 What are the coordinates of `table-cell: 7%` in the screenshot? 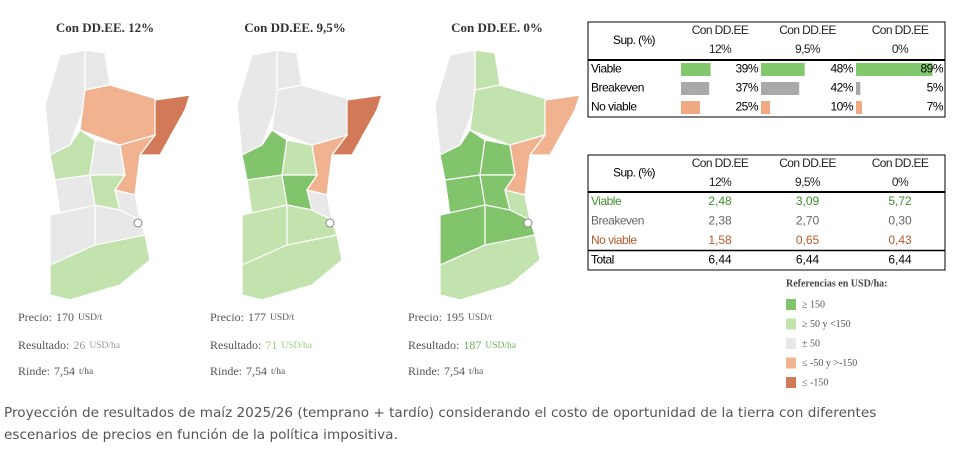 It's located at (935, 107).